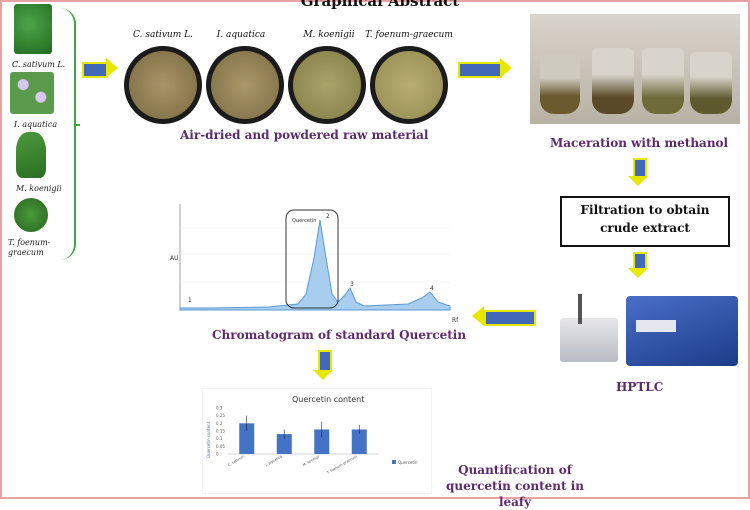 This screenshot has width=750, height=510. What do you see at coordinates (219, 408) in the screenshot?
I see `y-tick-label: 0.3` at bounding box center [219, 408].